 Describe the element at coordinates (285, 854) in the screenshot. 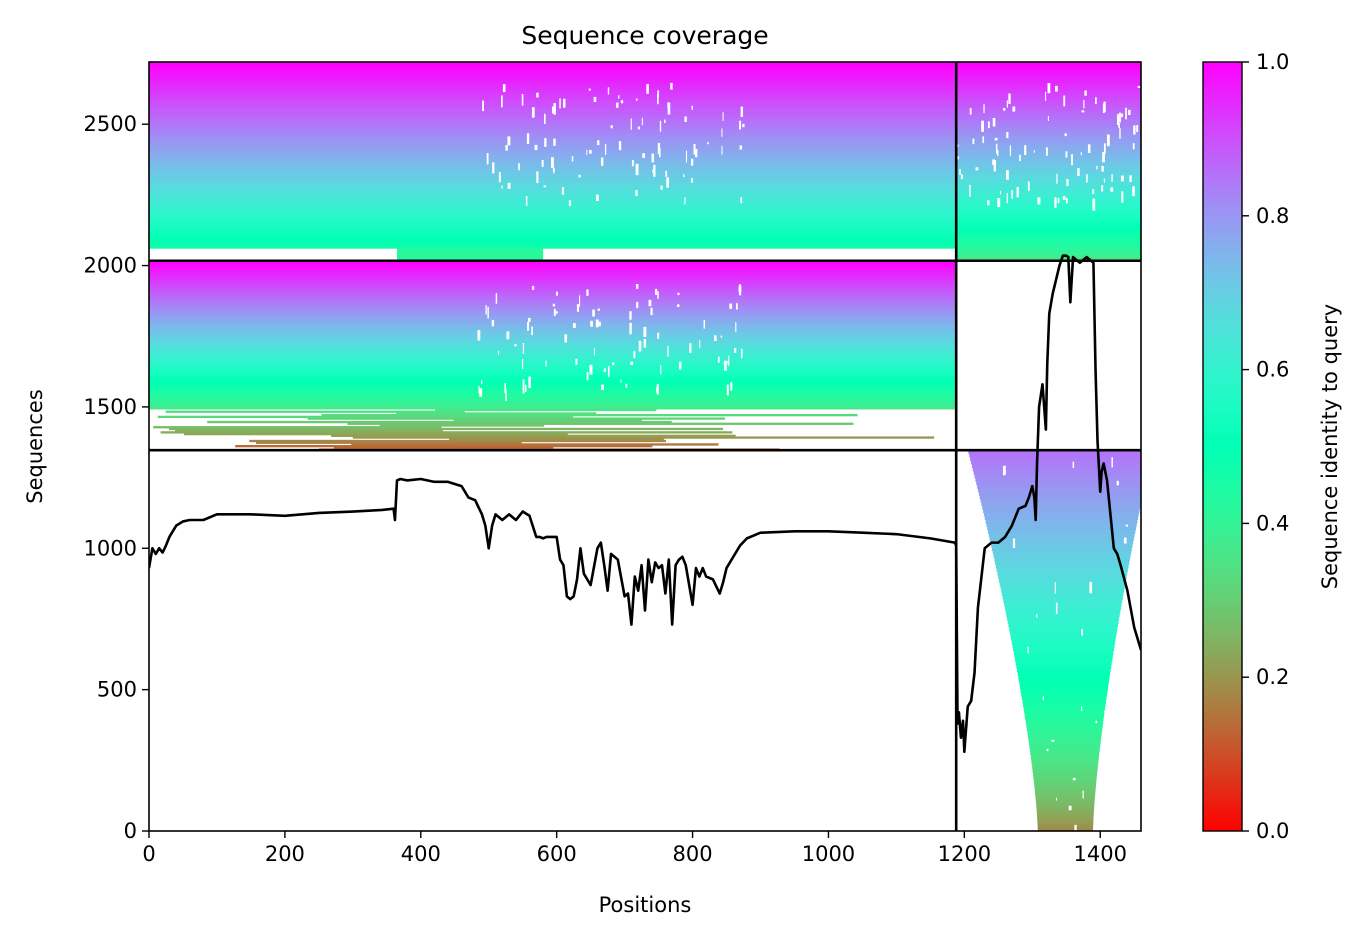

I see `x-tick-label: 200` at that location.